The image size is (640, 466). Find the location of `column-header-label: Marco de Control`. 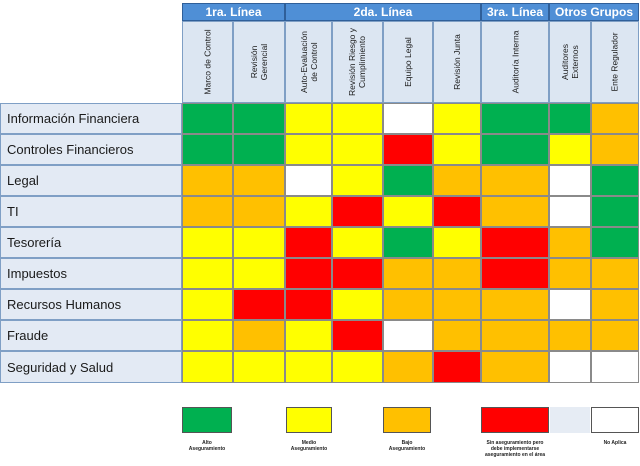

column-header-label: Marco de Control is located at coordinates (207, 62).